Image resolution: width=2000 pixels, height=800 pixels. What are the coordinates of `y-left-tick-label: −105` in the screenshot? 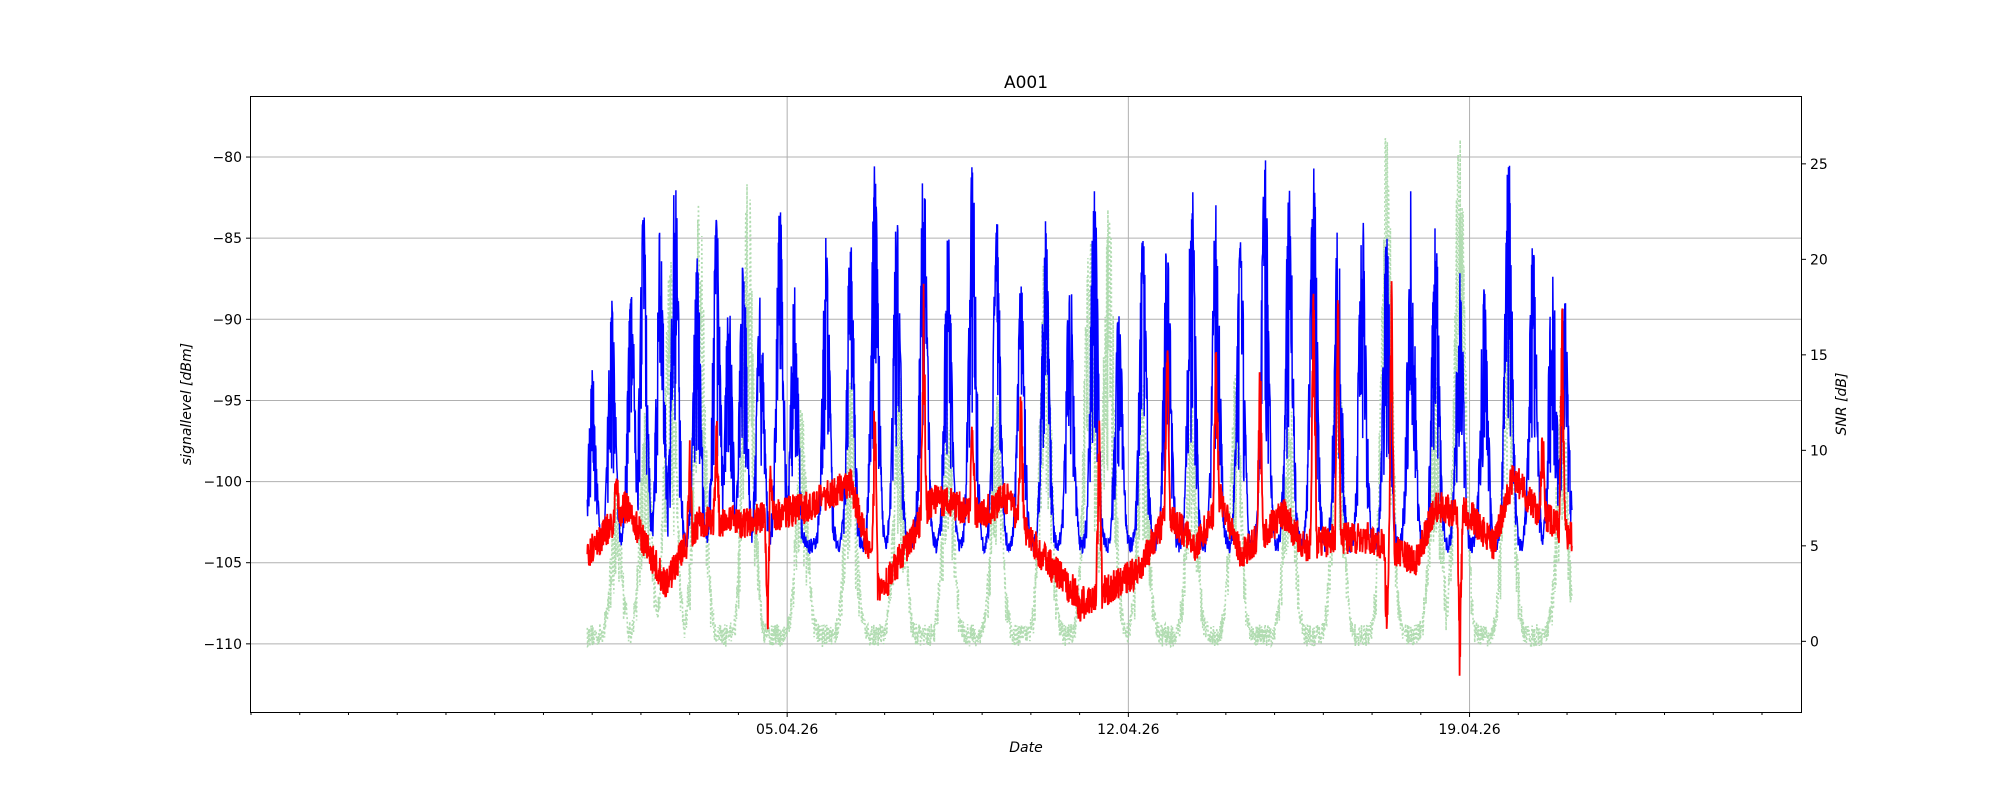 It's located at (223, 564).